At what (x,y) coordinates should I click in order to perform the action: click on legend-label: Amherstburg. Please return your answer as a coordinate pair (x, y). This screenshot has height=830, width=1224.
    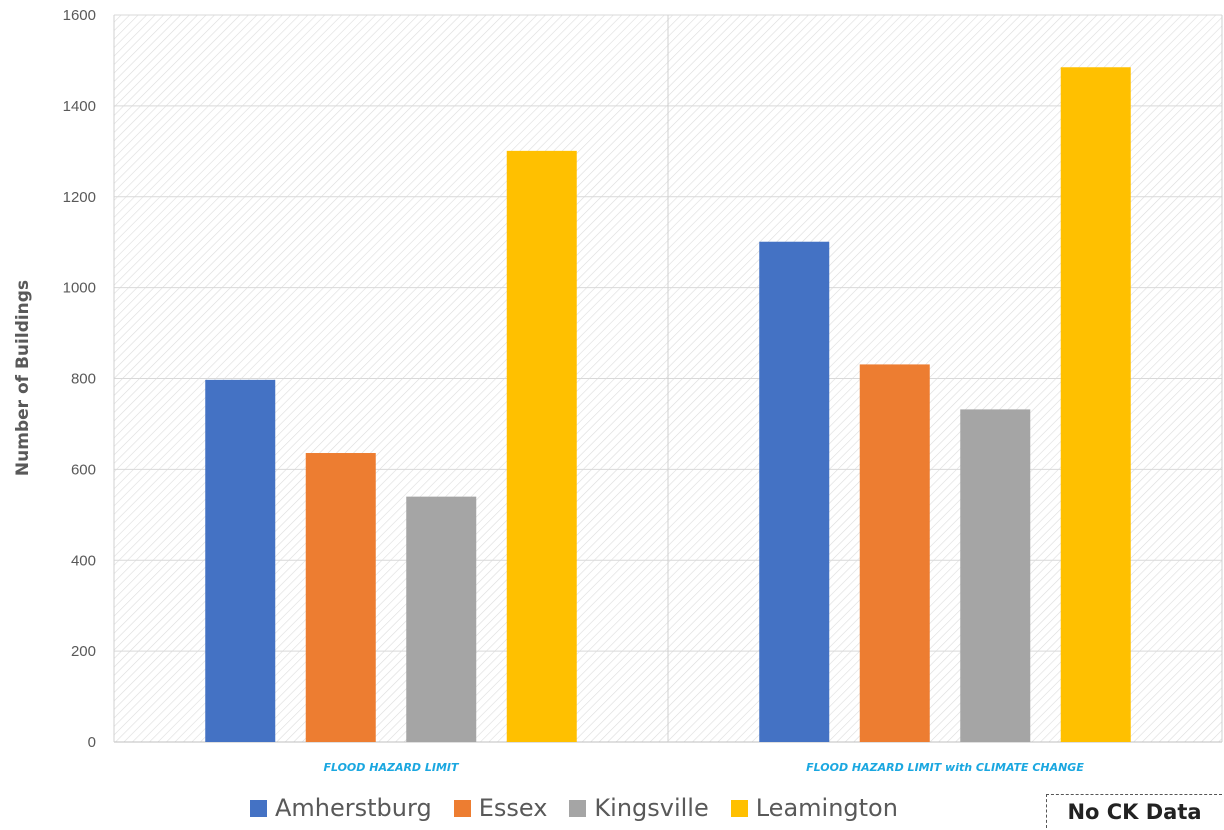
    Looking at the image, I should click on (353, 808).